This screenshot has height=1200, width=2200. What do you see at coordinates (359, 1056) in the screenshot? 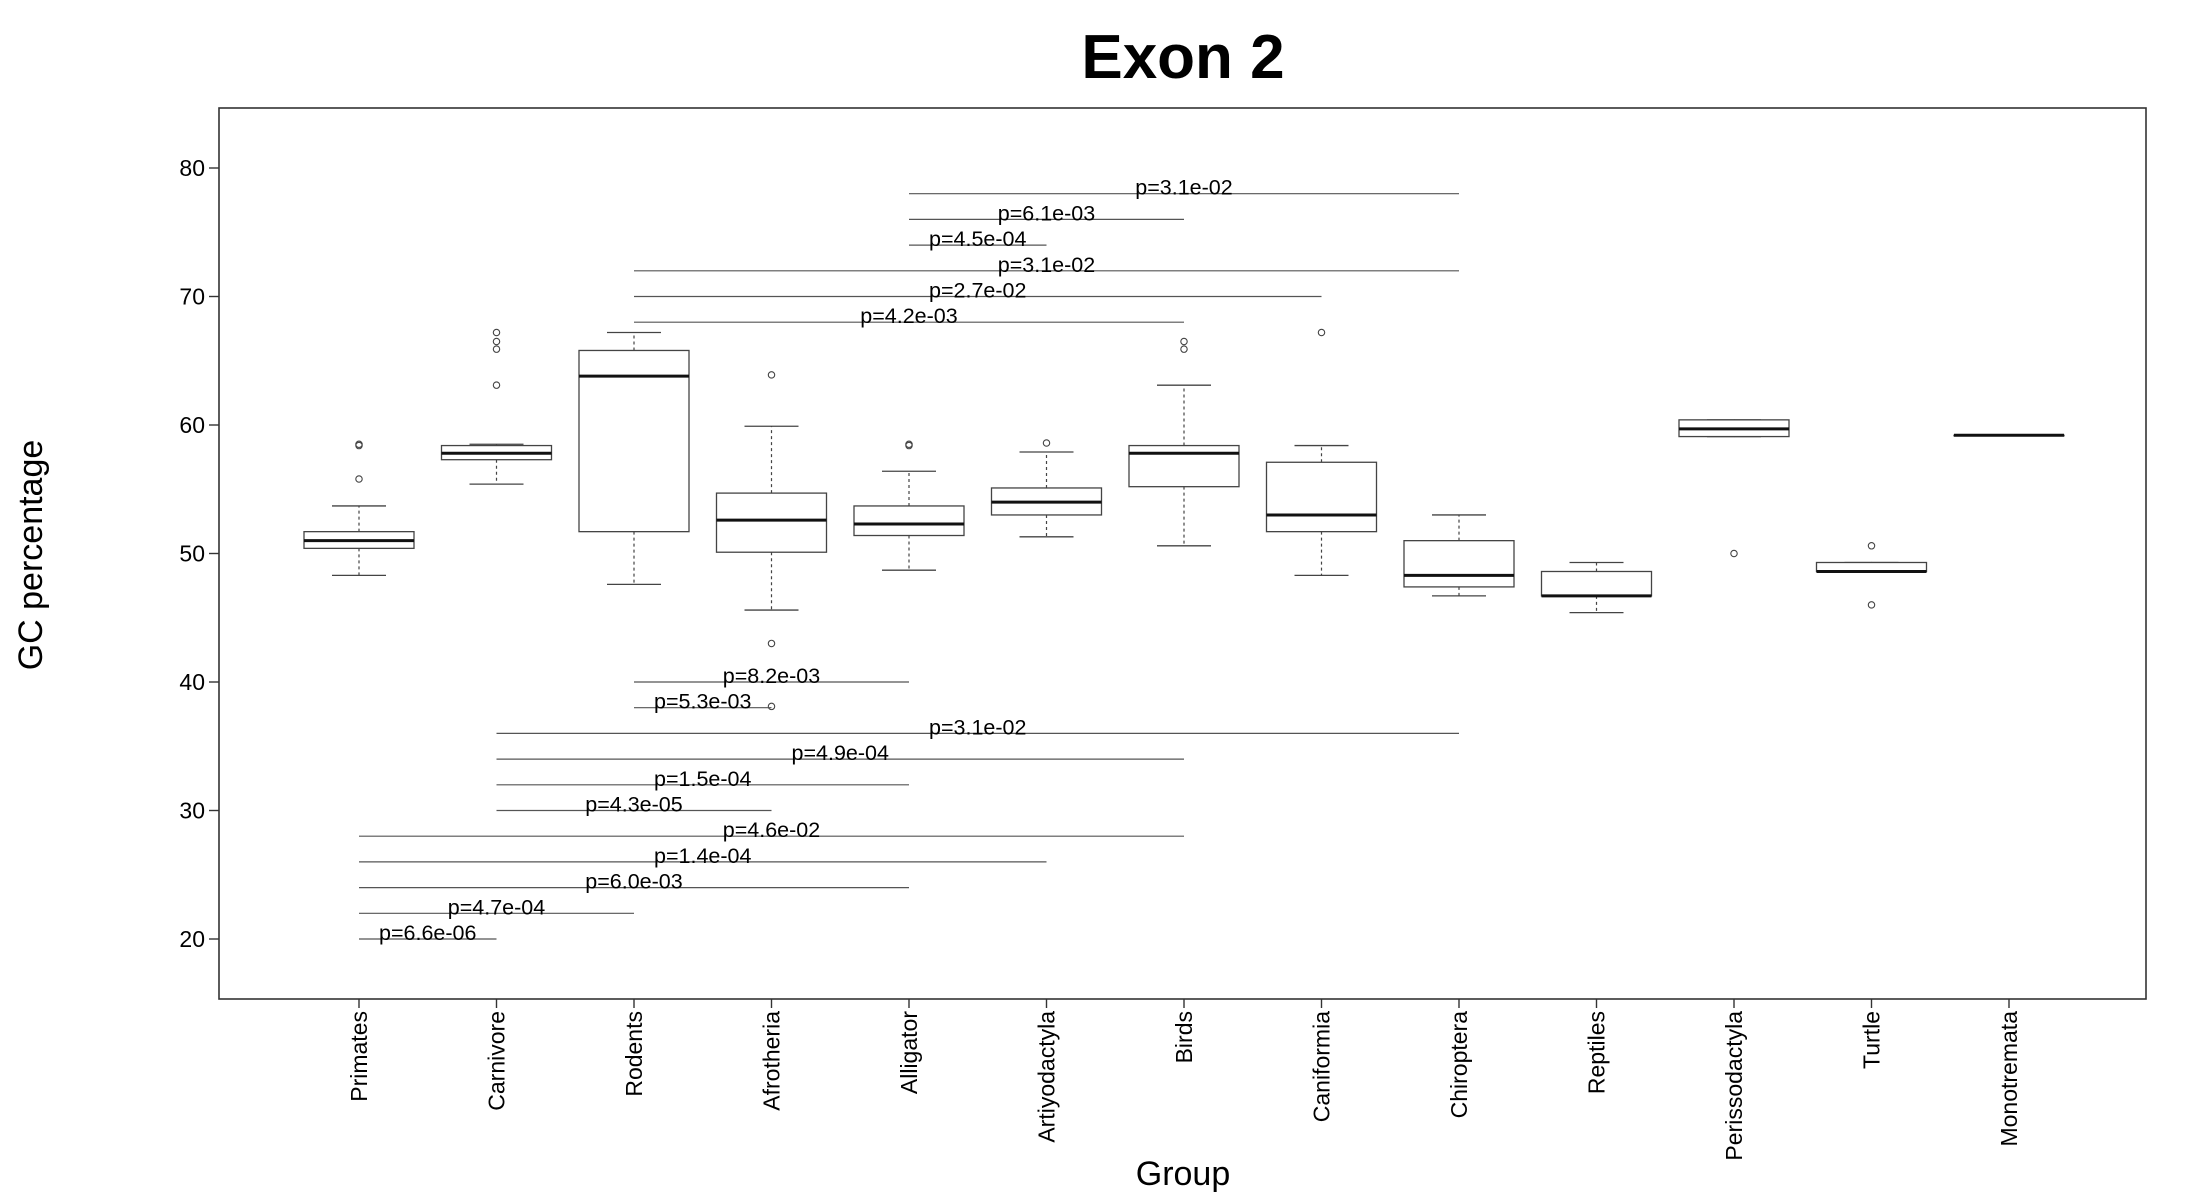
I see `x-tick-label: Primates` at bounding box center [359, 1056].